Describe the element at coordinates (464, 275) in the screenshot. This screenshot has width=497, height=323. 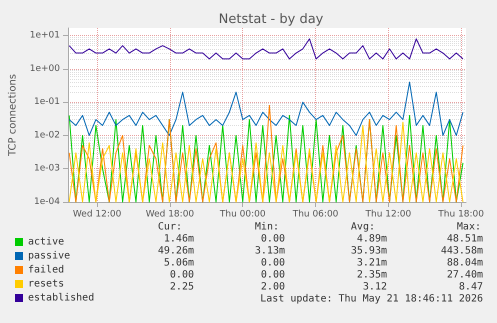
I see `text: 27.40m` at that location.